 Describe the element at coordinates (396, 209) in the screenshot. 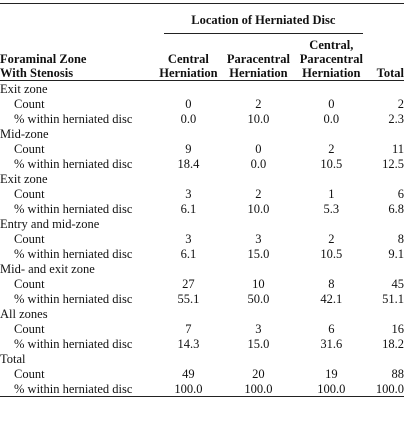

I see `cell-pct-total: 6.8` at that location.